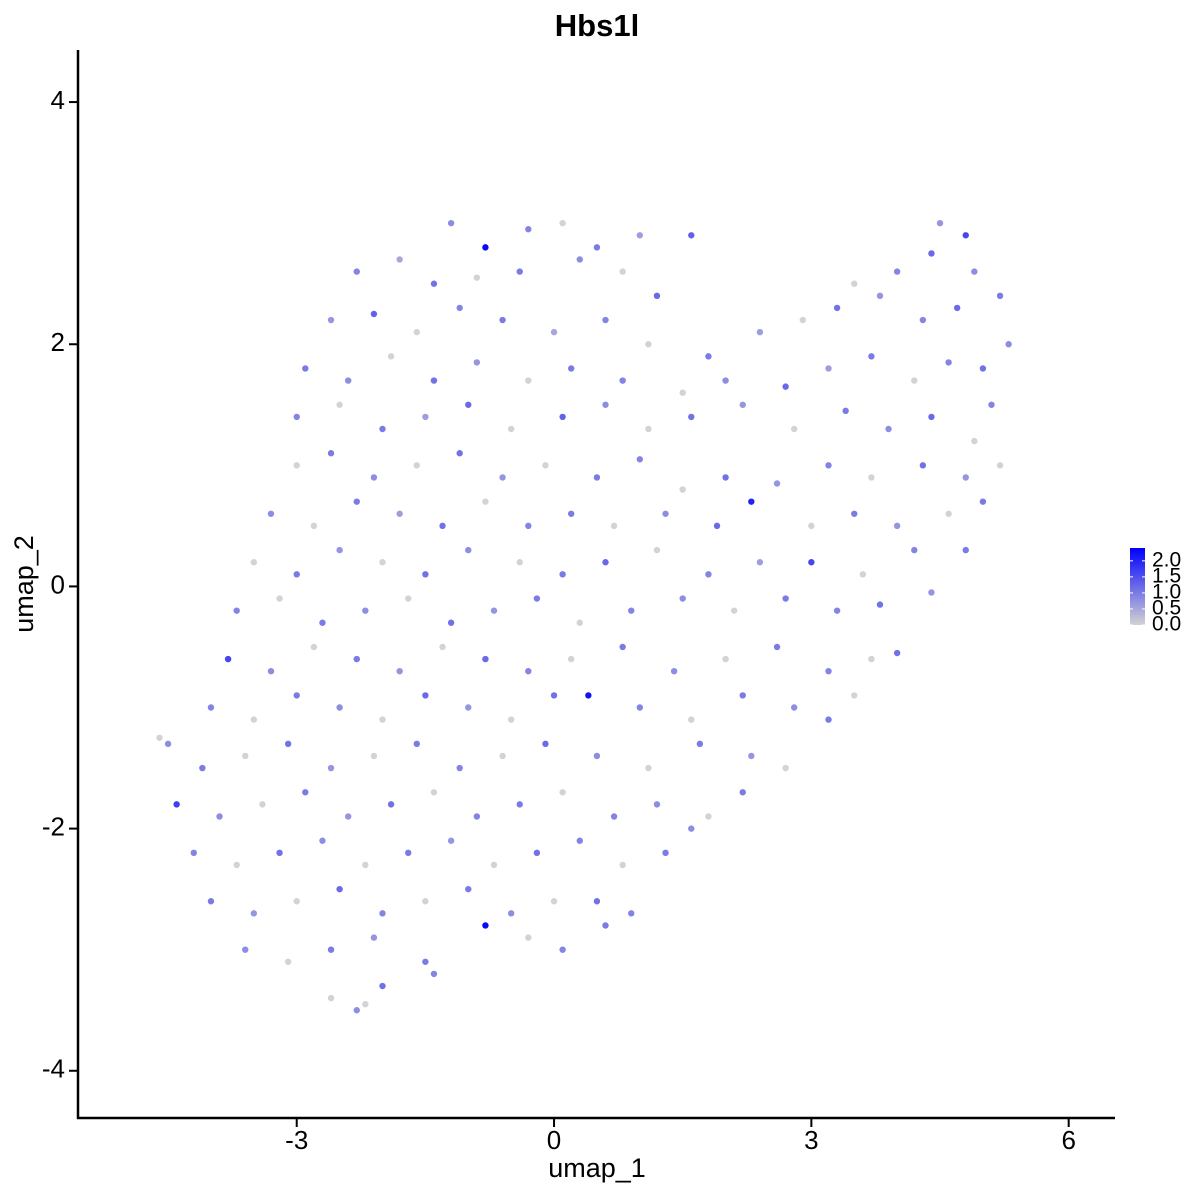 This screenshot has width=1200, height=1200. Describe the element at coordinates (53, 826) in the screenshot. I see `y-tick-label: -2` at that location.